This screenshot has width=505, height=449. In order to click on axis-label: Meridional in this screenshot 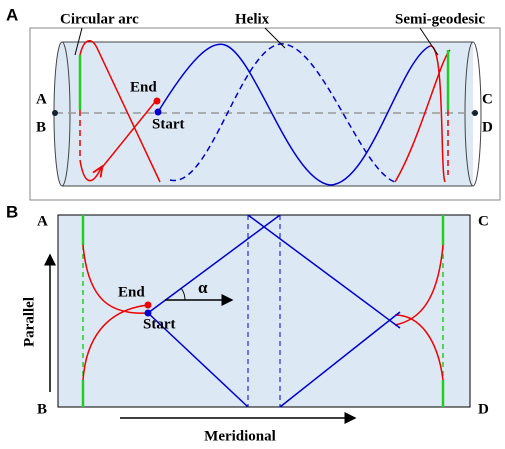, I will do `click(240, 436)`.